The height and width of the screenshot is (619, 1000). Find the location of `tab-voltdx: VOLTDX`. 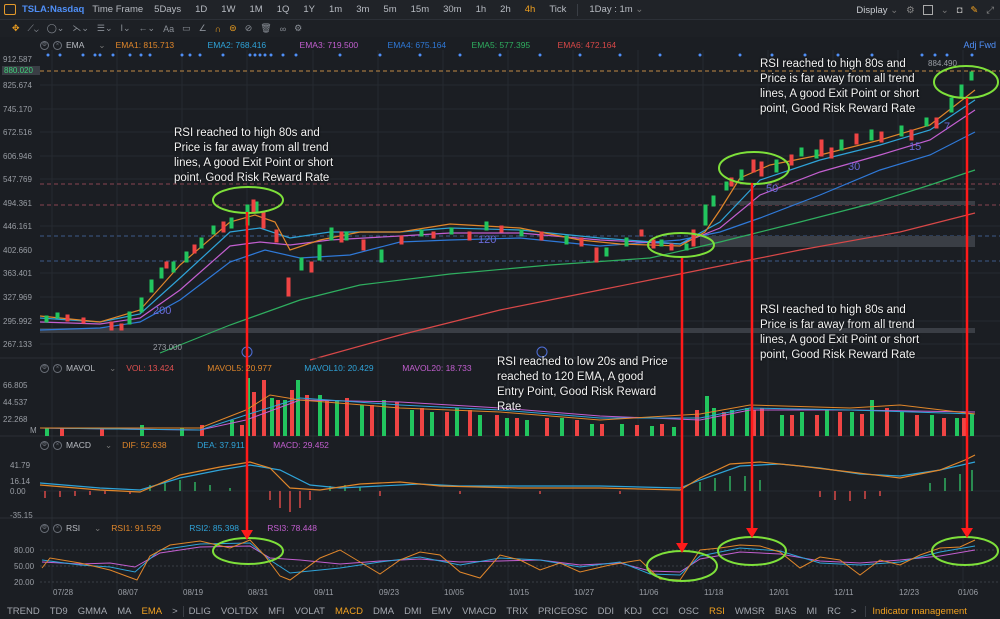

tab-voltdx: VOLTDX is located at coordinates (239, 611).